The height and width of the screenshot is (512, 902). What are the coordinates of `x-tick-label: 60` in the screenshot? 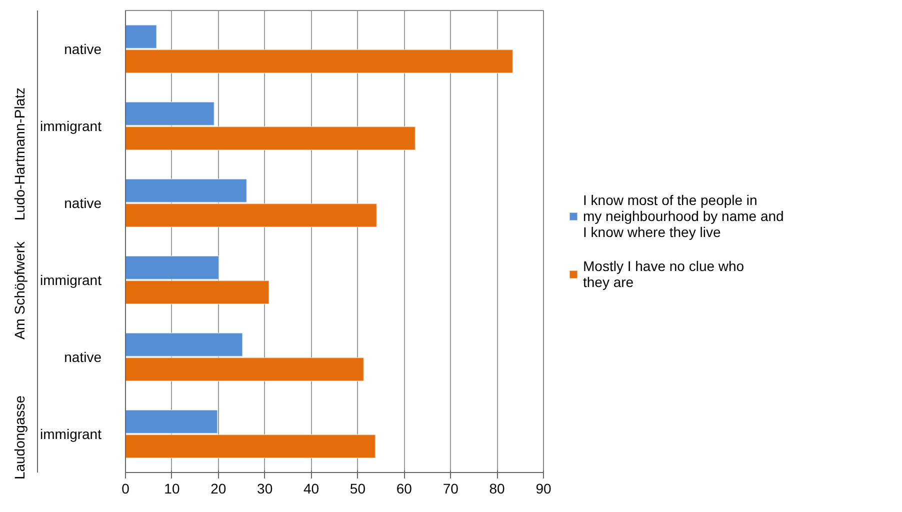 It's located at (404, 488).